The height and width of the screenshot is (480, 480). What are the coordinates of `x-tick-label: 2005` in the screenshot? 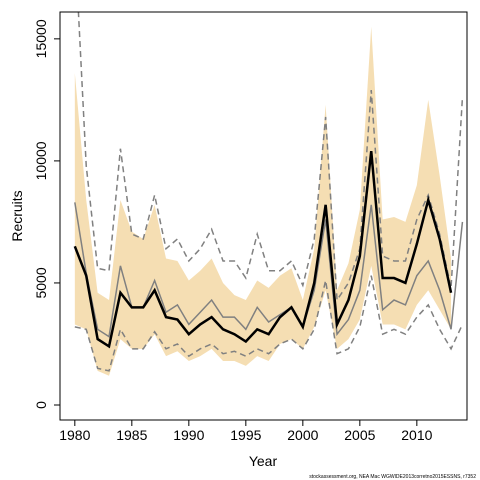 It's located at (359, 435).